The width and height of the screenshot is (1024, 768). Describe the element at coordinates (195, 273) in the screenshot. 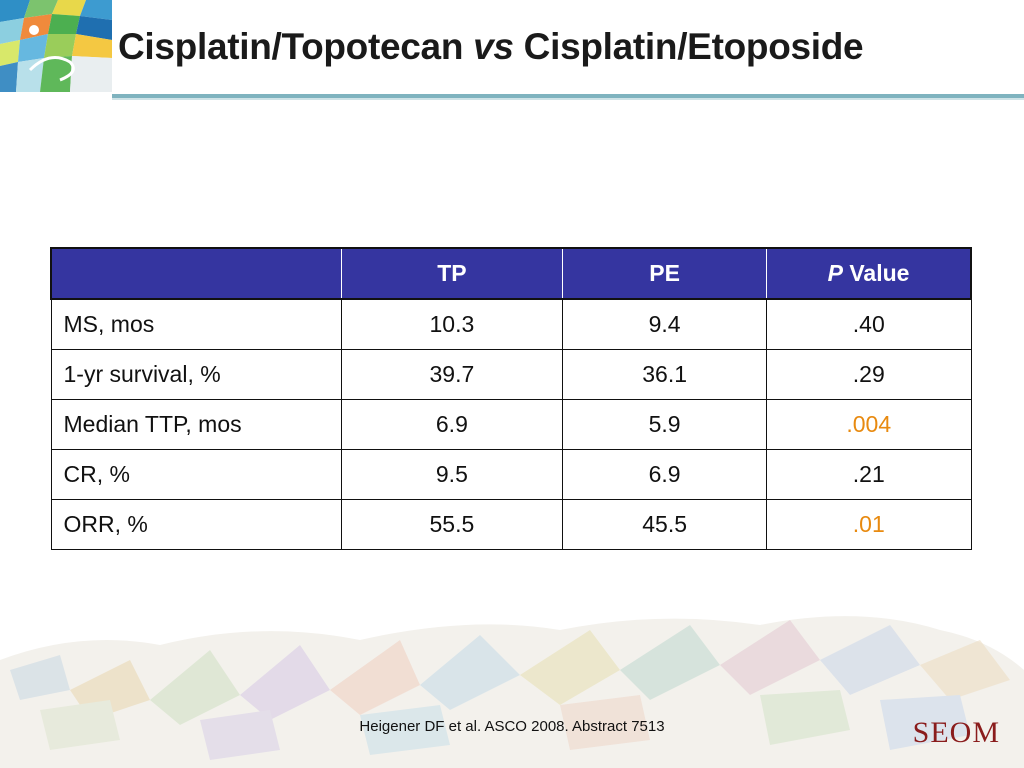

I see `header-empty-cell` at that location.